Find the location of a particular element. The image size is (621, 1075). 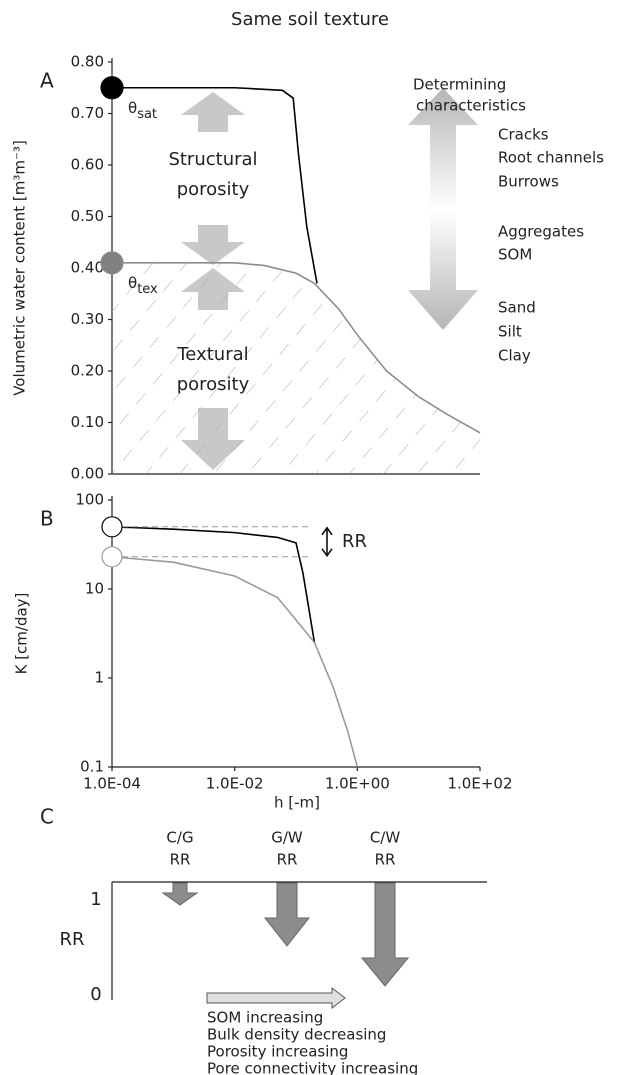

rr-arrow is located at coordinates (327, 542).